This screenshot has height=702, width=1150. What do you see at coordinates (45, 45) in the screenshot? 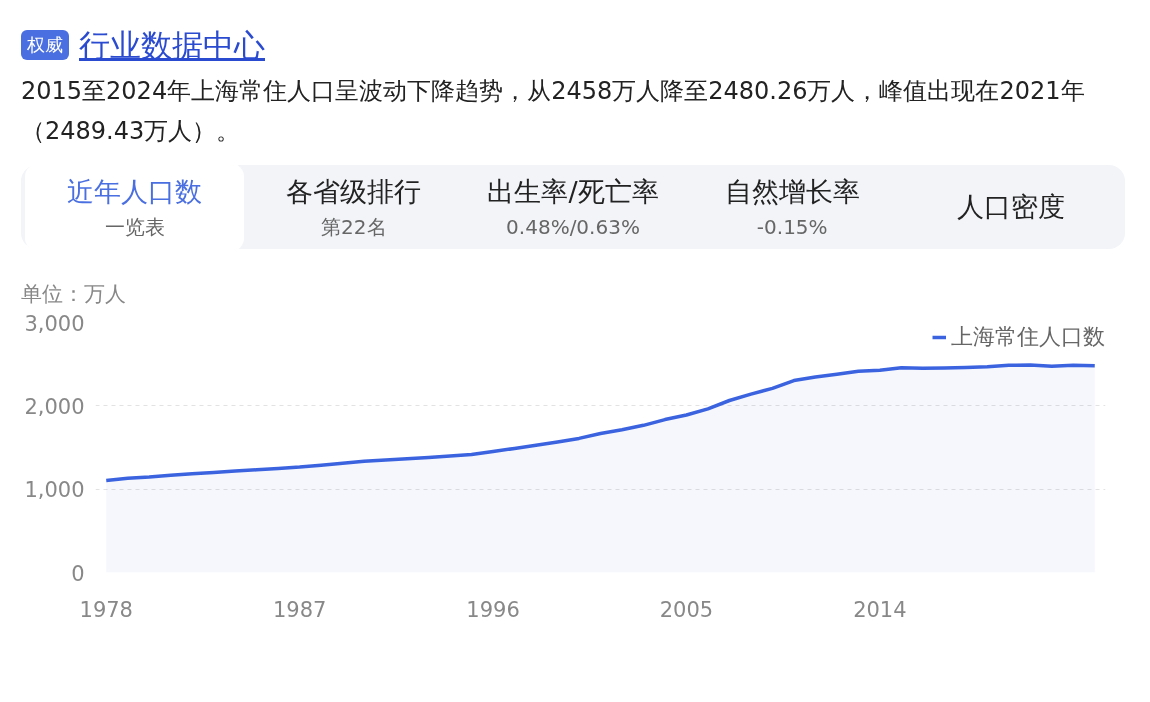
I see `text: 权威` at bounding box center [45, 45].